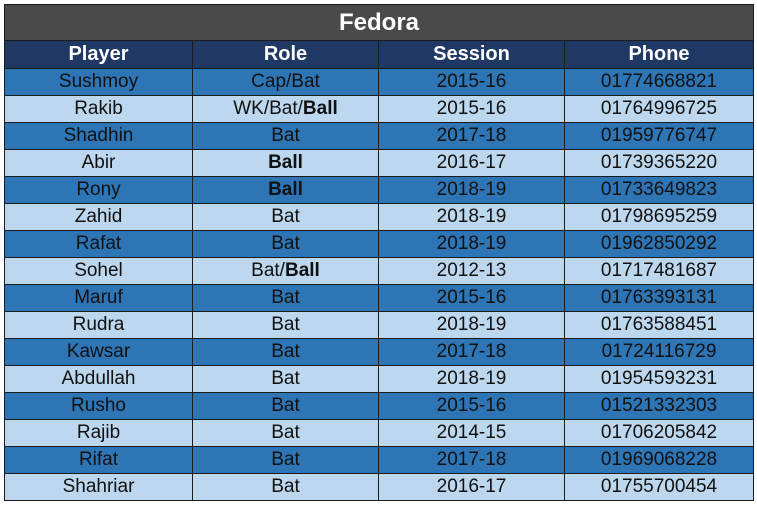  I want to click on phone-cell: 01798695259, so click(659, 217).